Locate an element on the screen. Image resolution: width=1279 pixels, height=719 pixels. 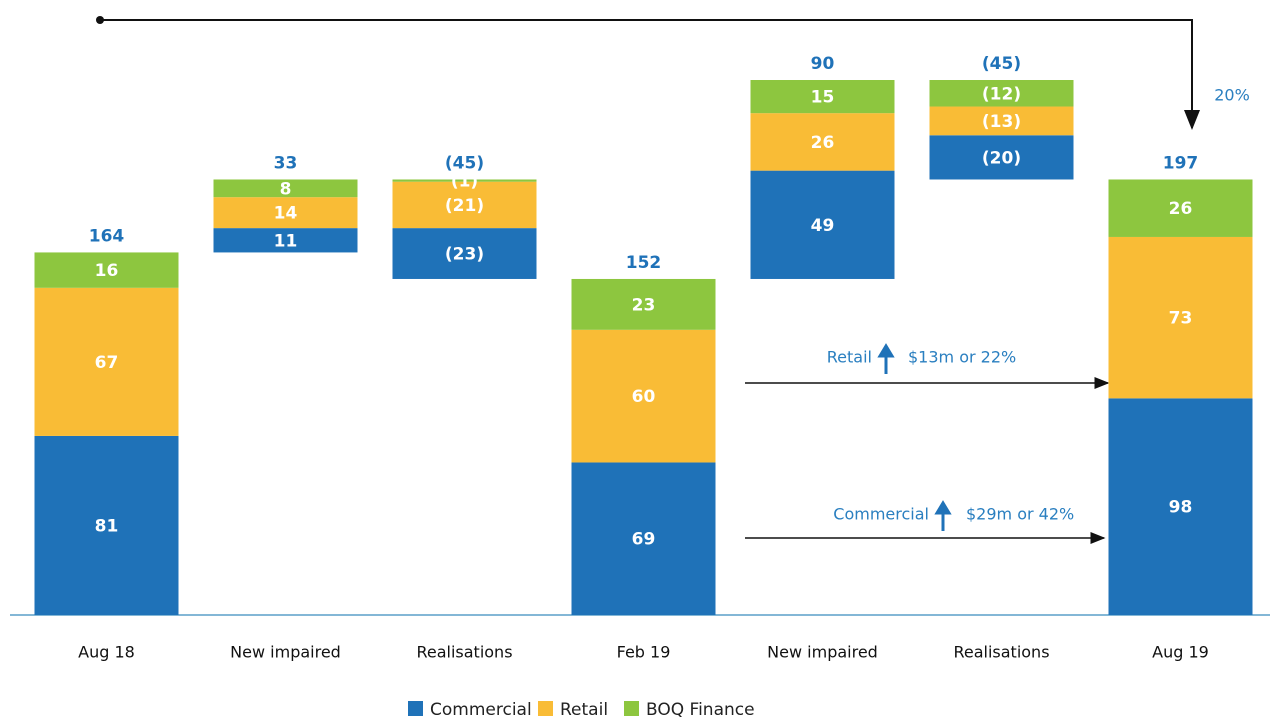
commercial-change: $29m or 42% is located at coordinates (1020, 514).